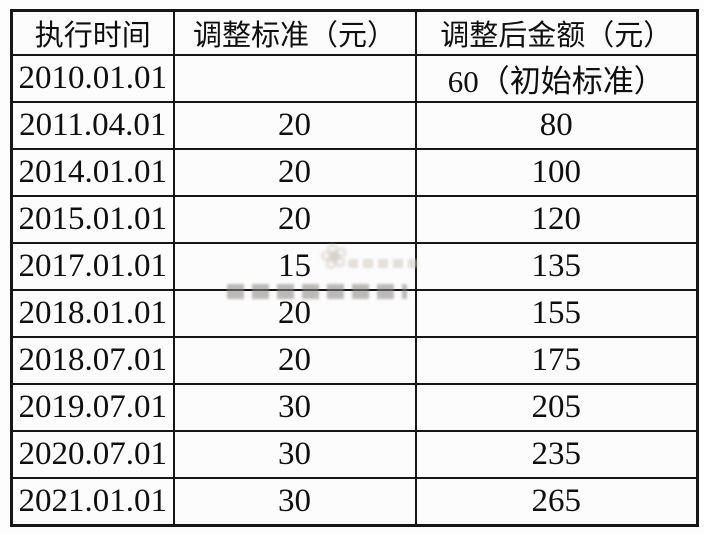 The height and width of the screenshot is (535, 704). I want to click on date-cell: 2018.01.01, so click(92, 313).